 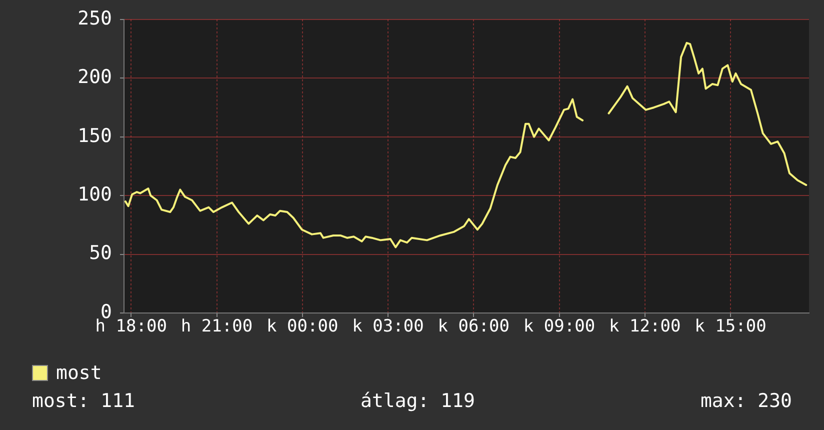 I want to click on y-tick-label: 200, so click(x=95, y=77).